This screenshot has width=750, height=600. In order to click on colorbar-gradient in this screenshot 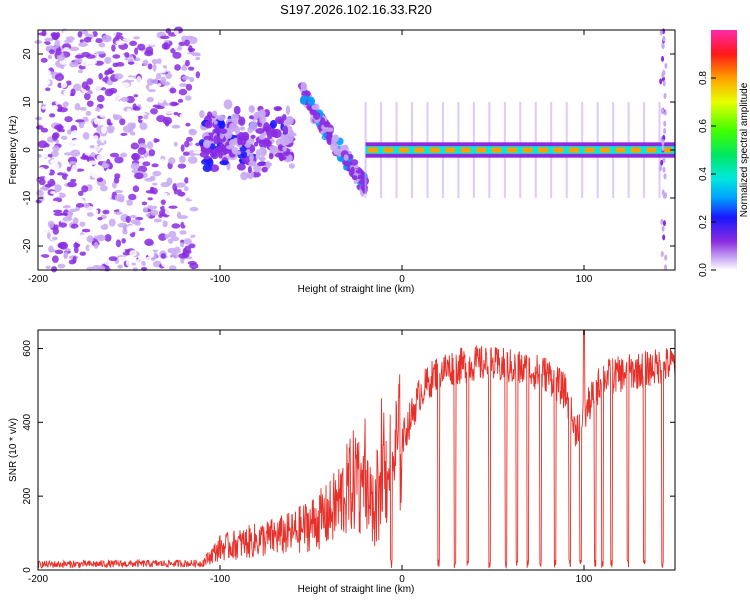, I will do `click(724, 150)`.